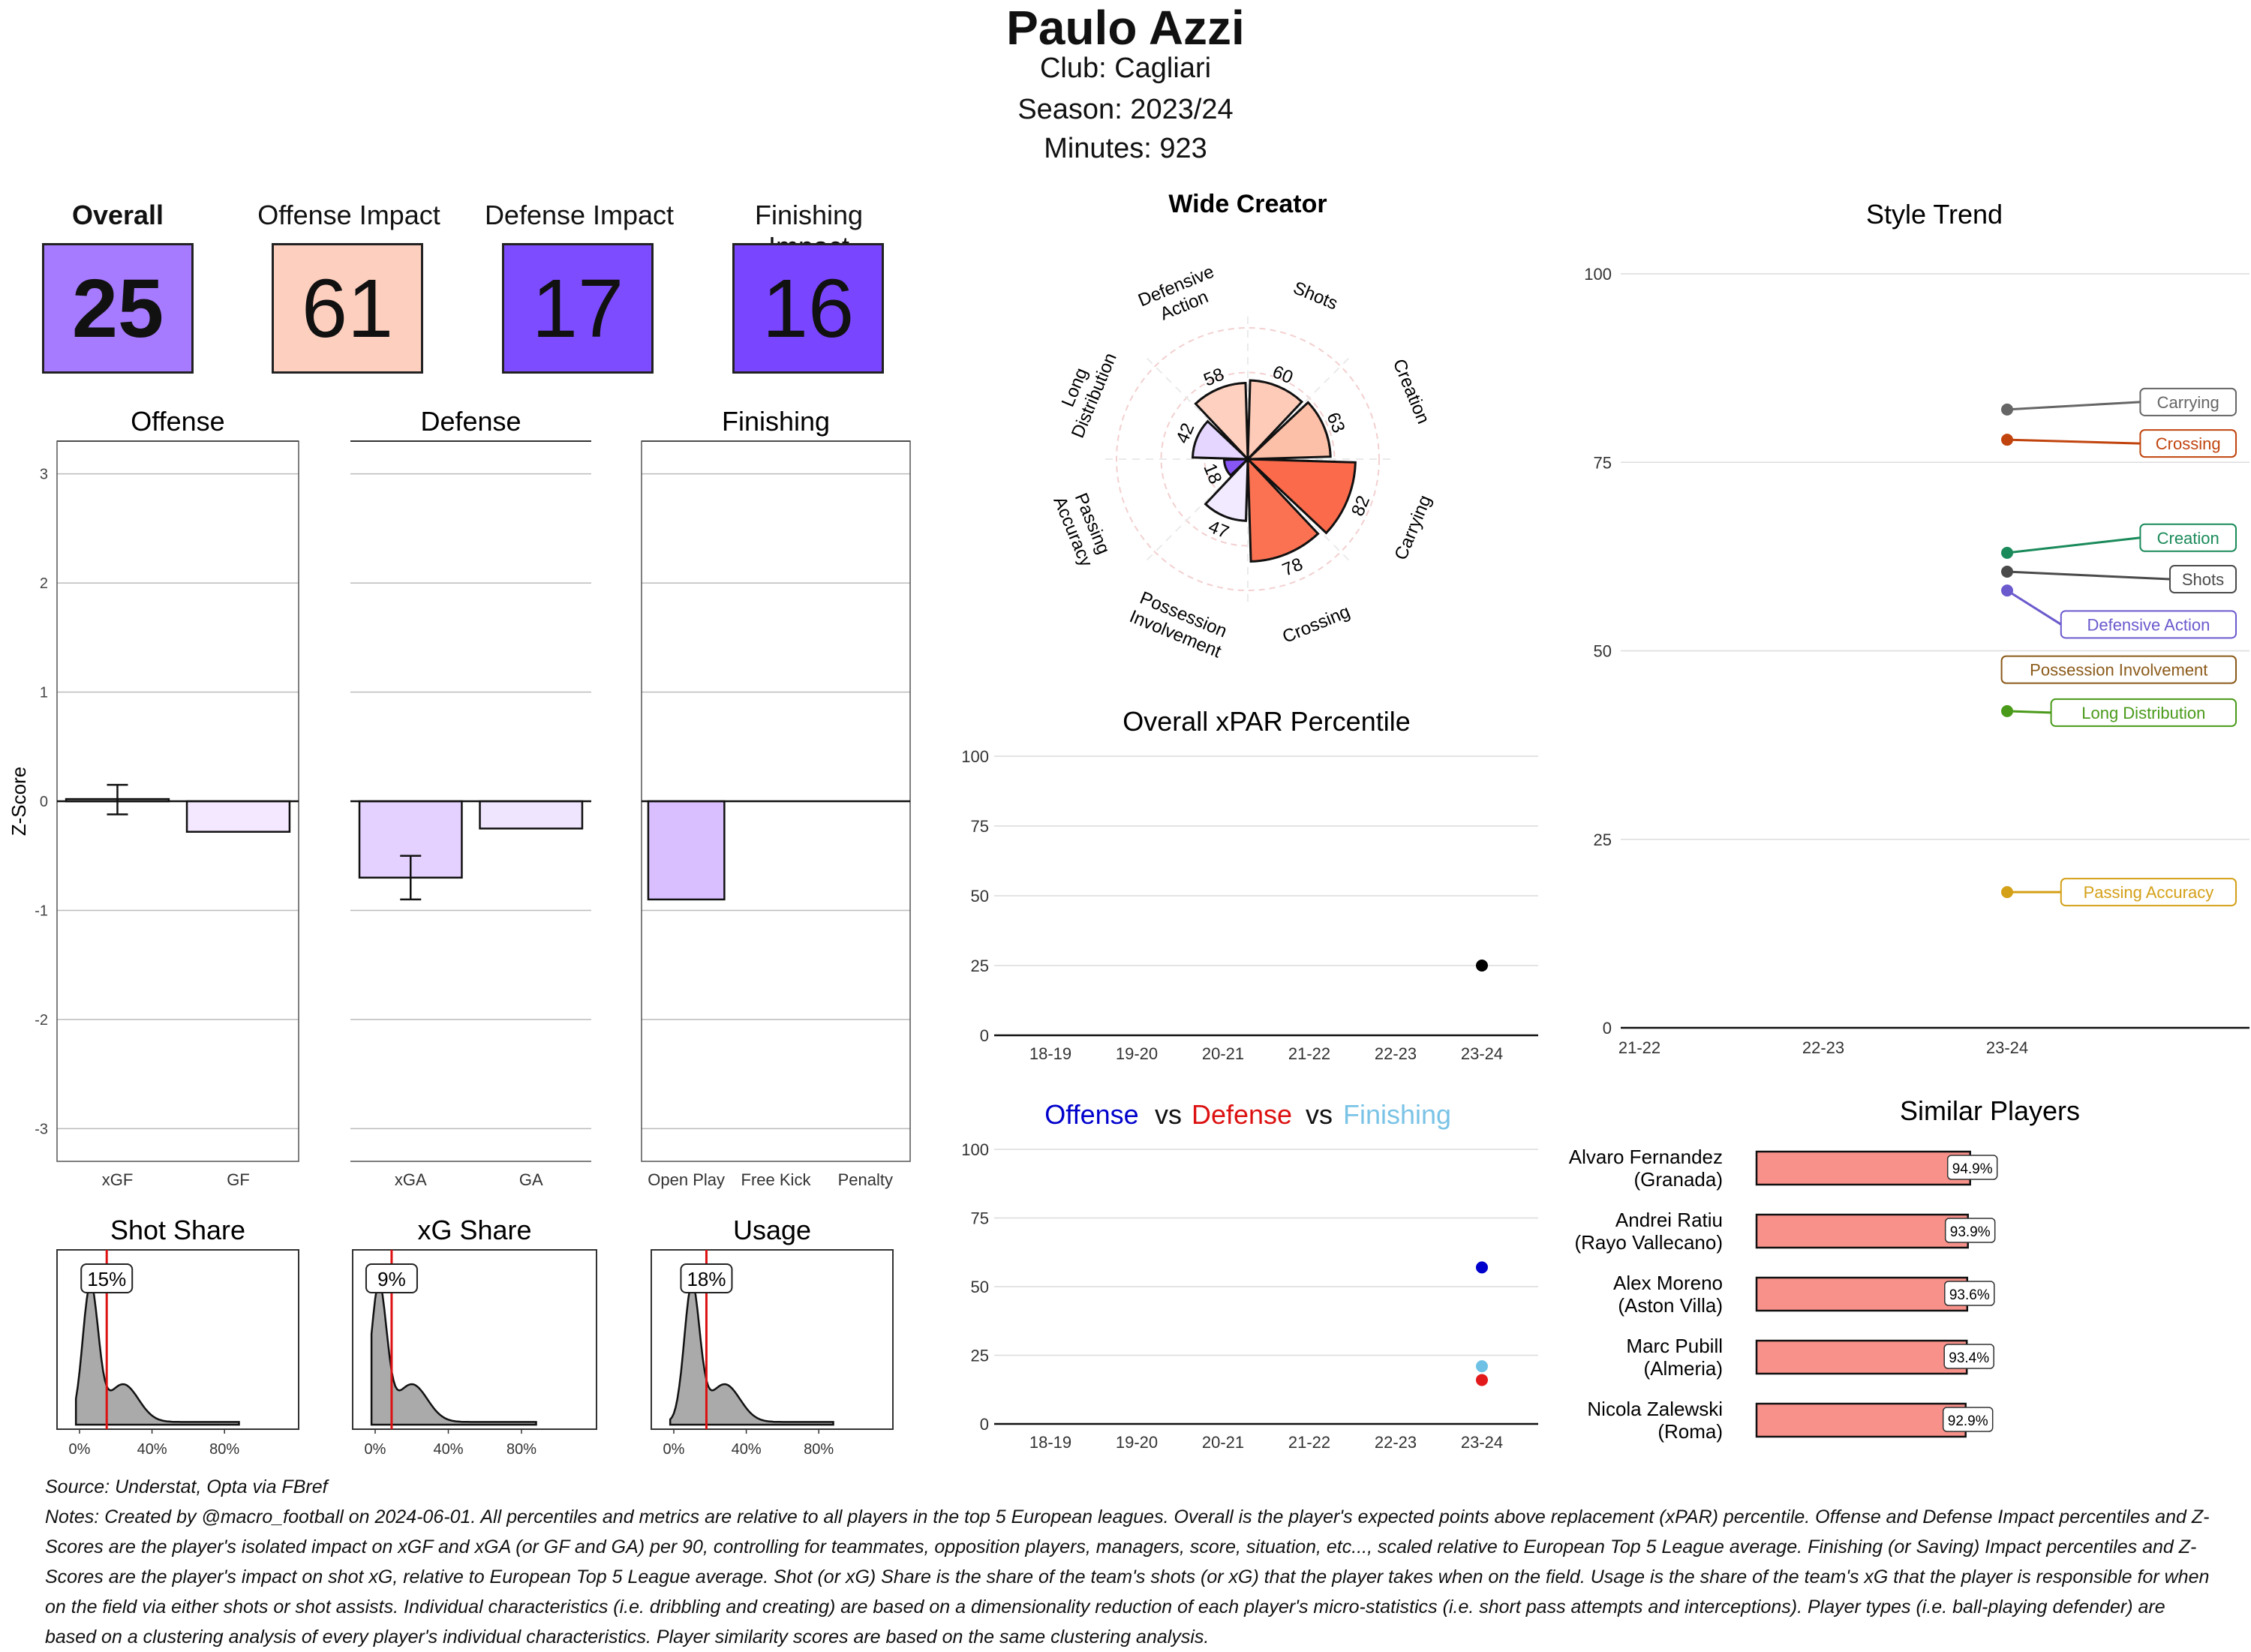 This screenshot has height=1652, width=2251. I want to click on radar-value-label: 78, so click(1292, 567).